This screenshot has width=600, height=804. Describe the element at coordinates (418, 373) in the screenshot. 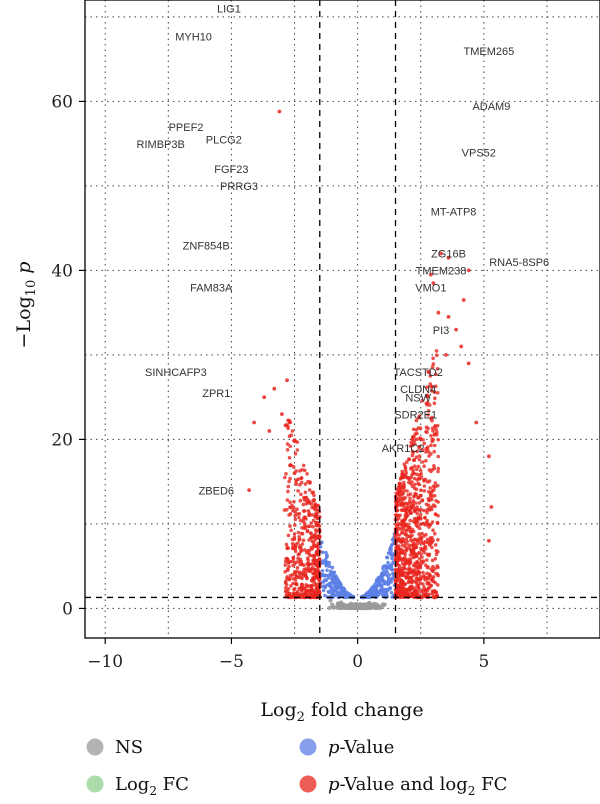

I see `gene-label: TACSTD2` at that location.